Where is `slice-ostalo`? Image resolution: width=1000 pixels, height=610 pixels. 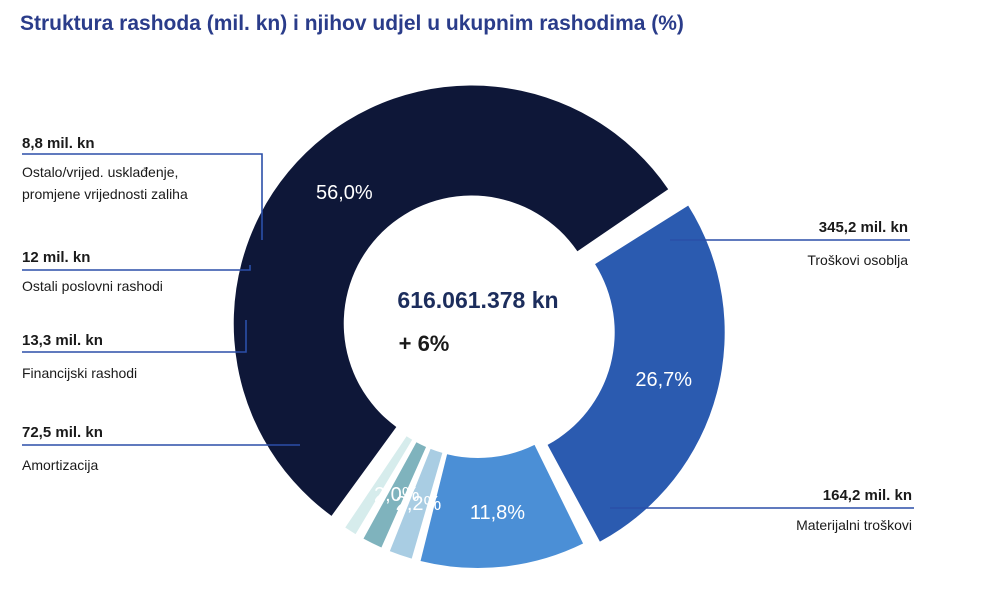 slice-ostalo is located at coordinates (379, 485).